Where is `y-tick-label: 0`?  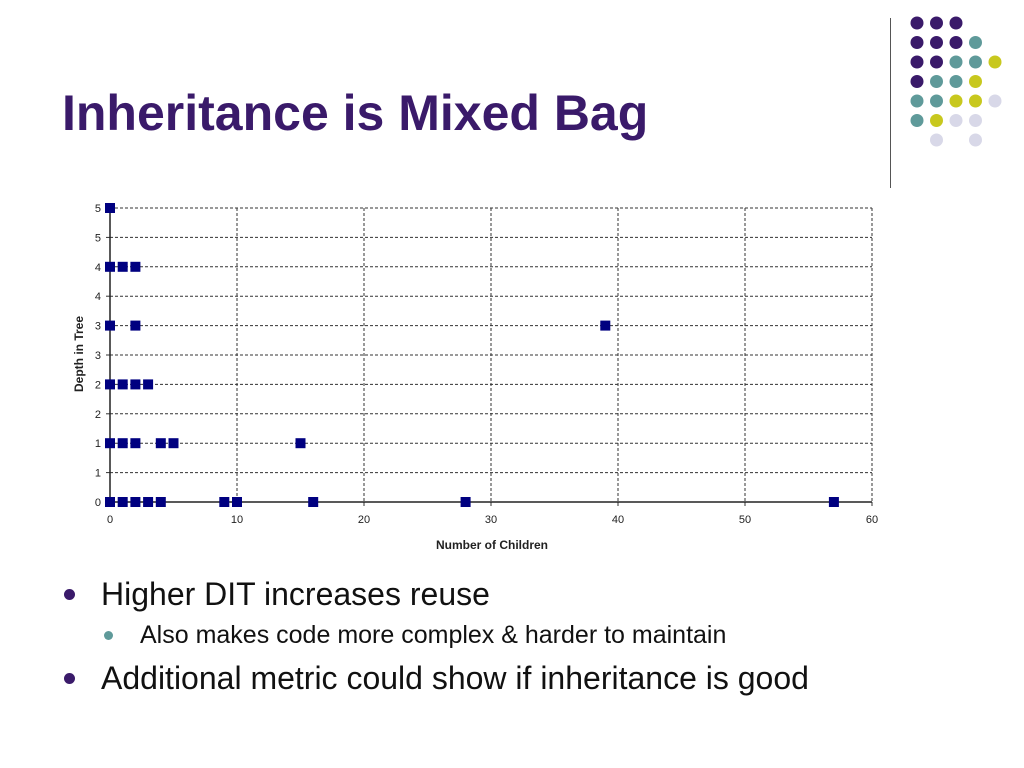
y-tick-label: 0 is located at coordinates (98, 503).